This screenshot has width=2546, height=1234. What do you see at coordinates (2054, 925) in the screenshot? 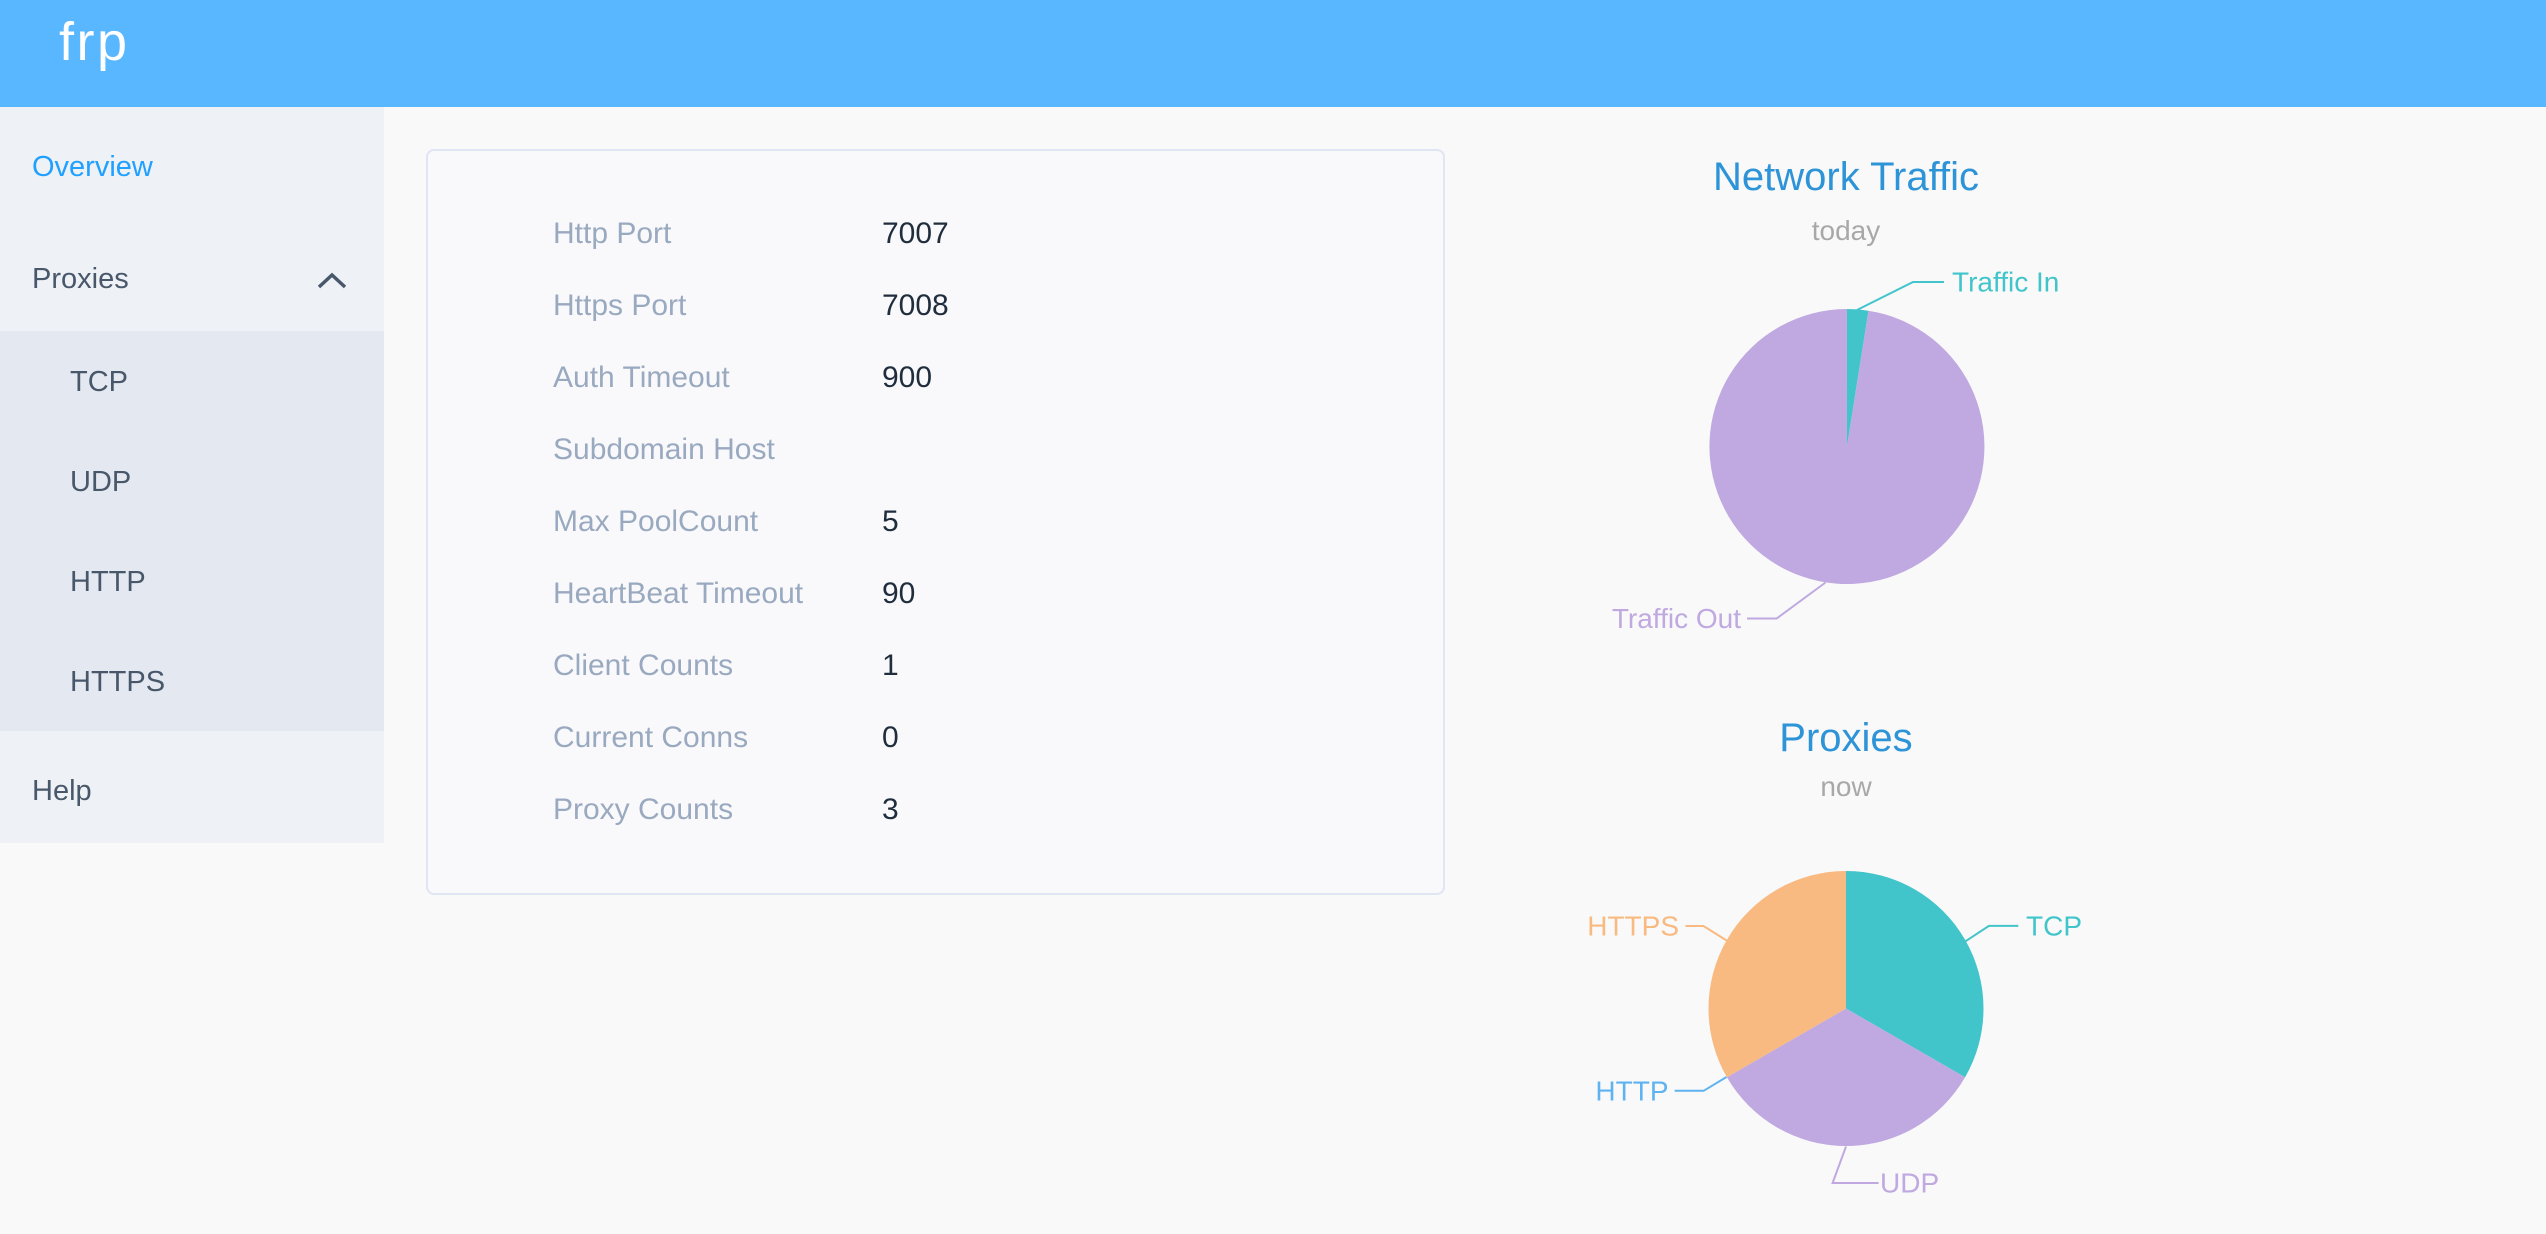
I see `svg-text: TCP` at bounding box center [2054, 925].